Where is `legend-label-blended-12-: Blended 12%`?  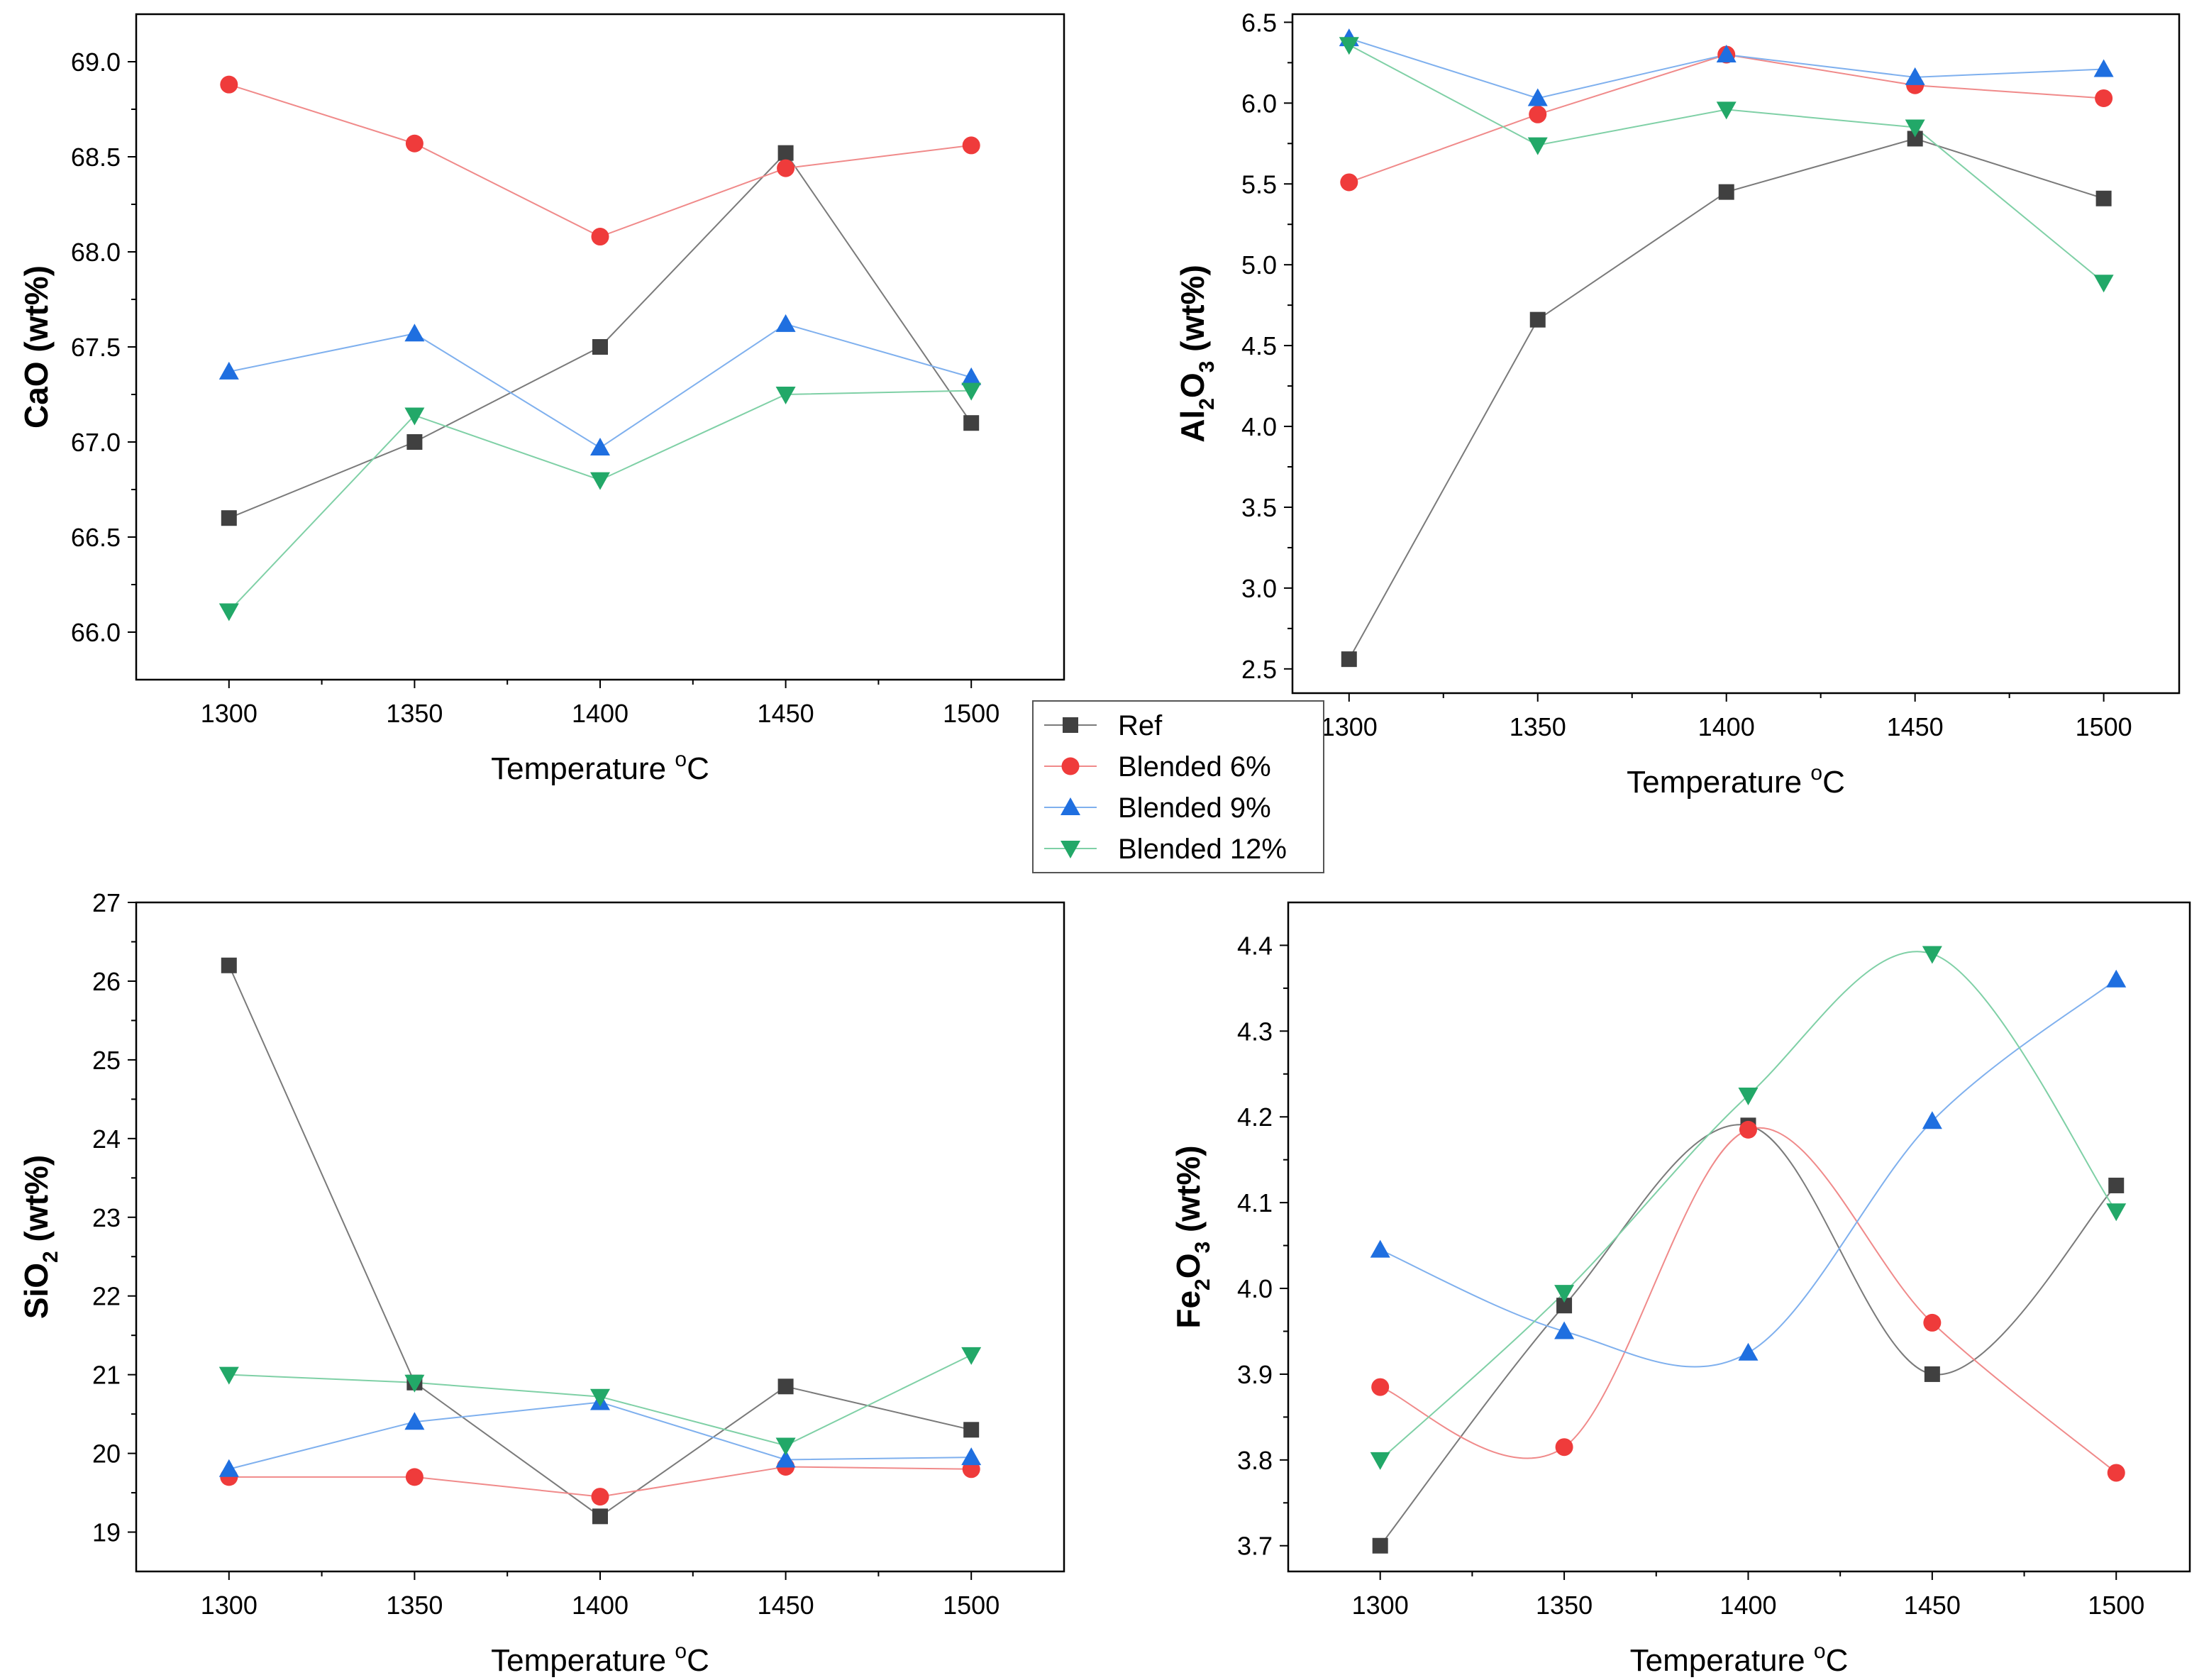 legend-label-blended-12-: Blended 12% is located at coordinates (1202, 849).